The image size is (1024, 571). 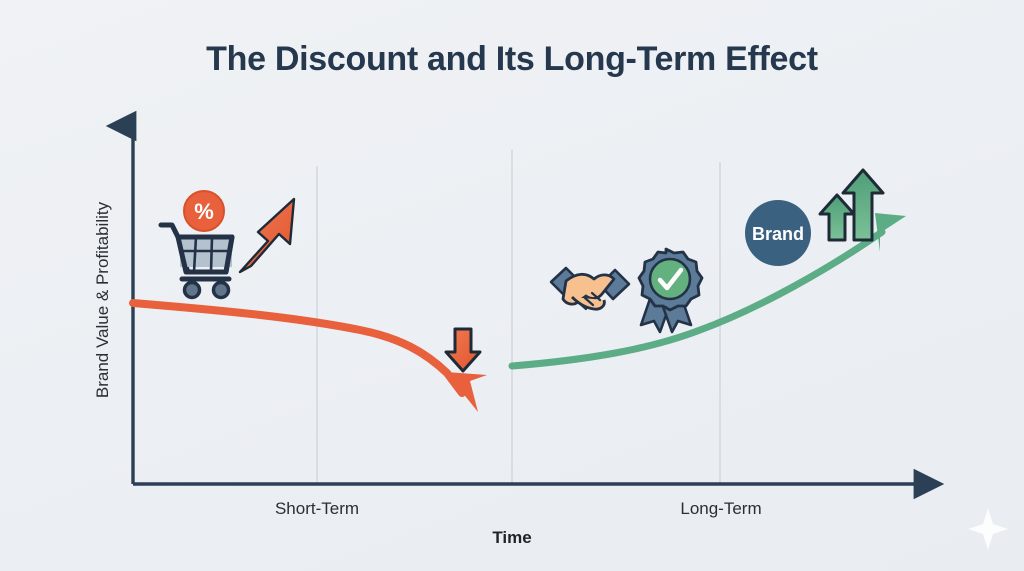 What do you see at coordinates (196, 261) in the screenshot?
I see `shopping-cart-icon` at bounding box center [196, 261].